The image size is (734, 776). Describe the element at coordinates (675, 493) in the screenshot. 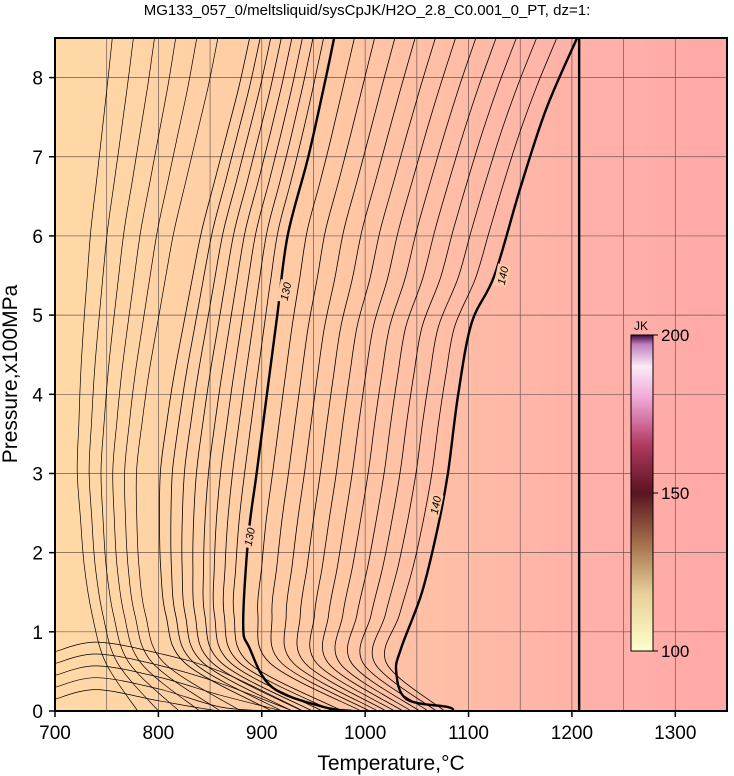

I see `colorbar-tick-label: 150` at that location.